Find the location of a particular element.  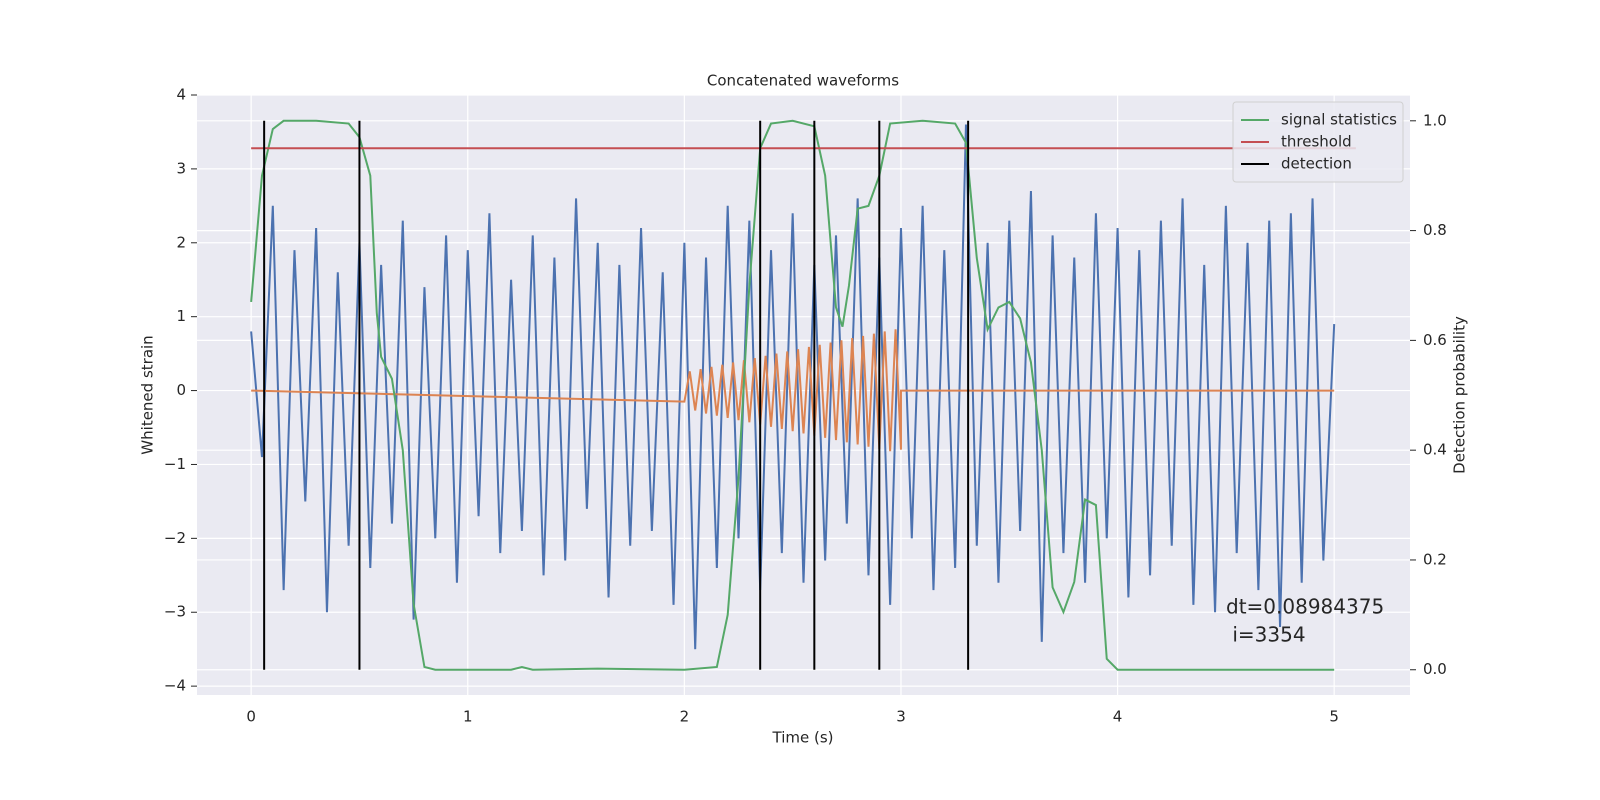

x-tick-label: 3 is located at coordinates (901, 717).